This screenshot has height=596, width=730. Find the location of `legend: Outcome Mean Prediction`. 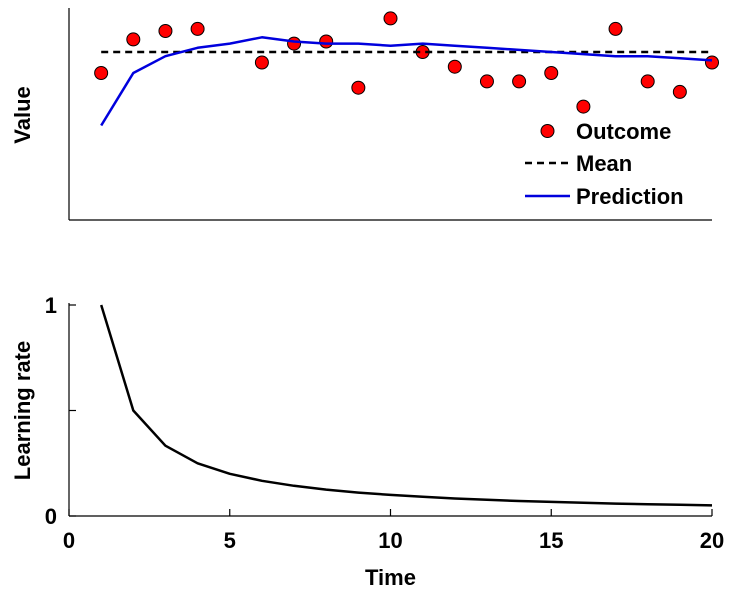

legend: Outcome Mean Prediction is located at coordinates (604, 164).